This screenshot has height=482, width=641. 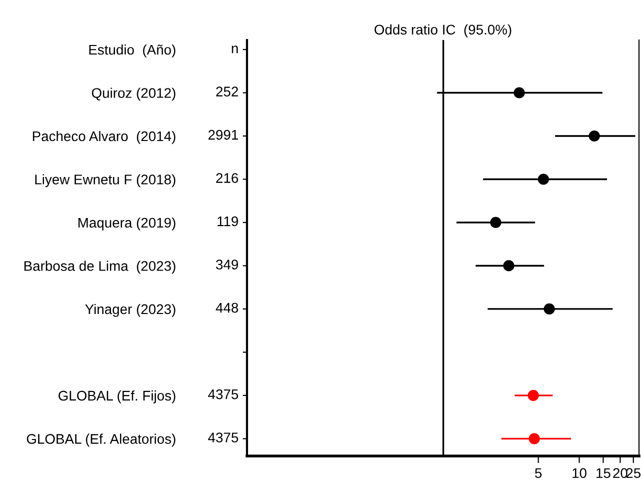 I want to click on x-tick-label: 25, so click(x=633, y=473).